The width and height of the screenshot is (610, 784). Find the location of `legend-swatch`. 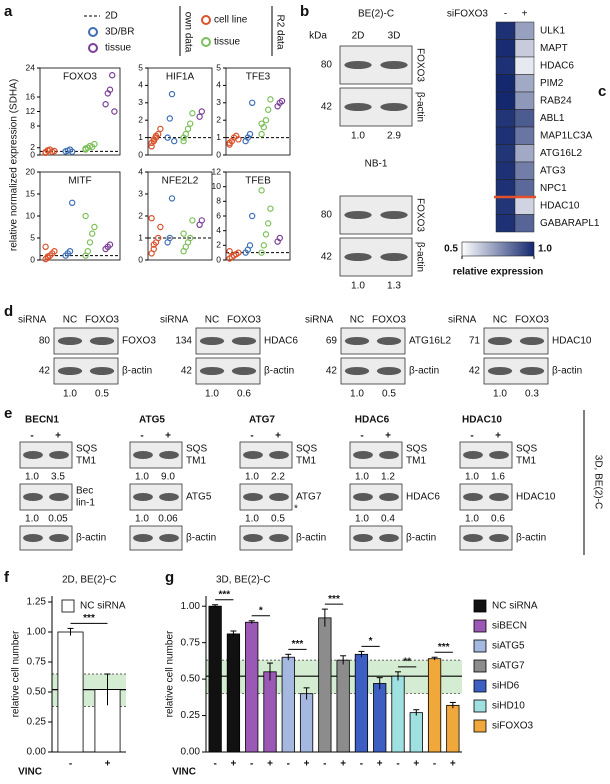

legend-swatch is located at coordinates (480, 626).